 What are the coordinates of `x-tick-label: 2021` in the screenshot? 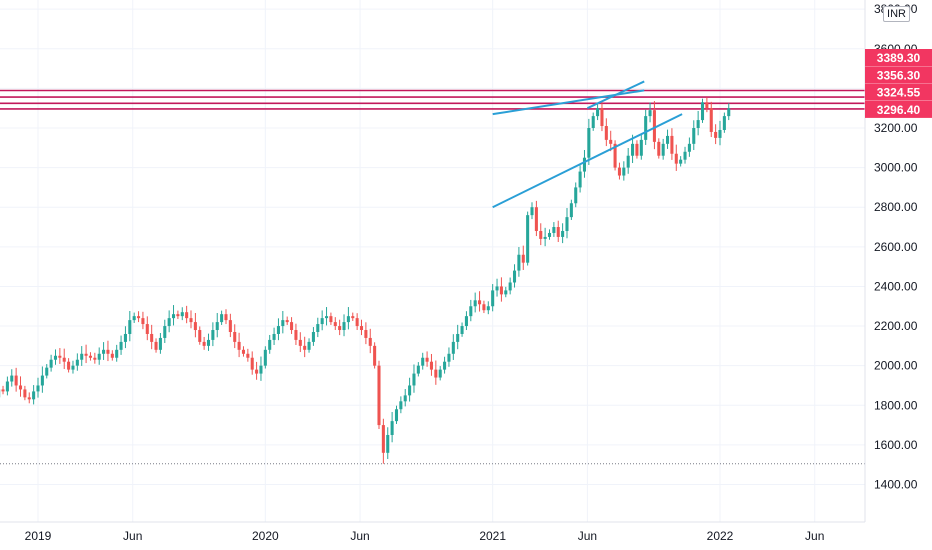 It's located at (492, 536).